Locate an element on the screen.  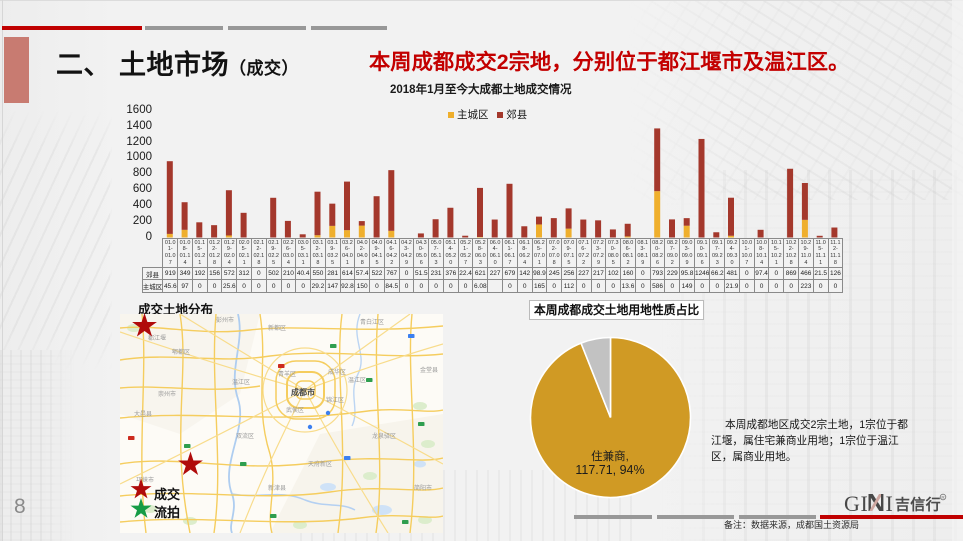
svg-text: 都江堰 is located at coordinates (157, 338).